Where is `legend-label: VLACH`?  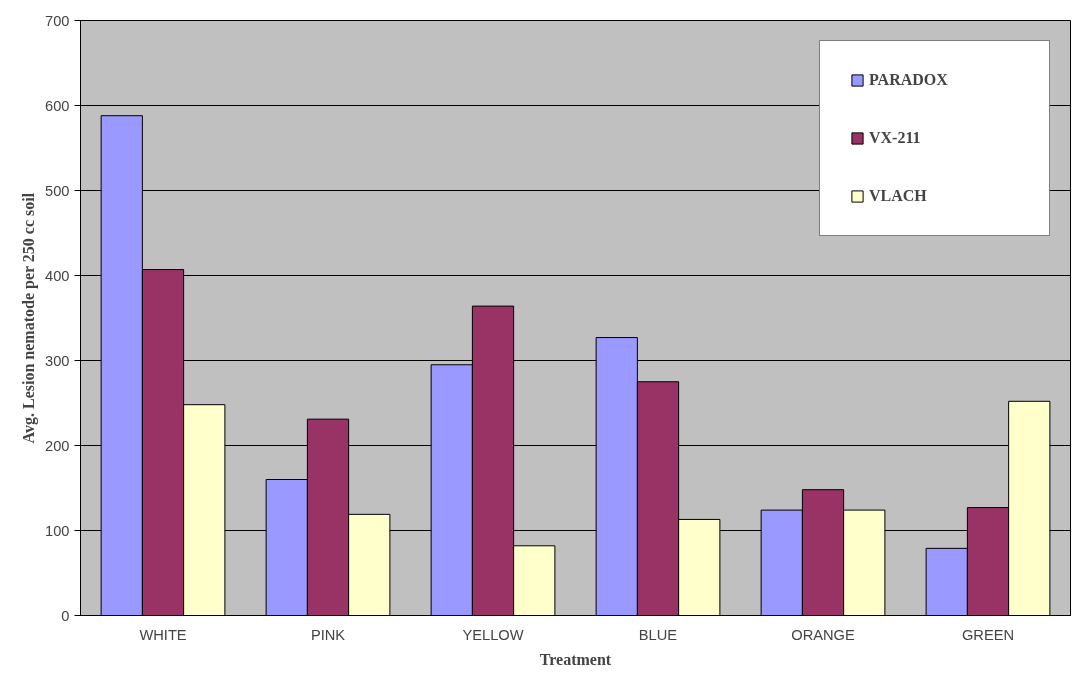
legend-label: VLACH is located at coordinates (898, 196).